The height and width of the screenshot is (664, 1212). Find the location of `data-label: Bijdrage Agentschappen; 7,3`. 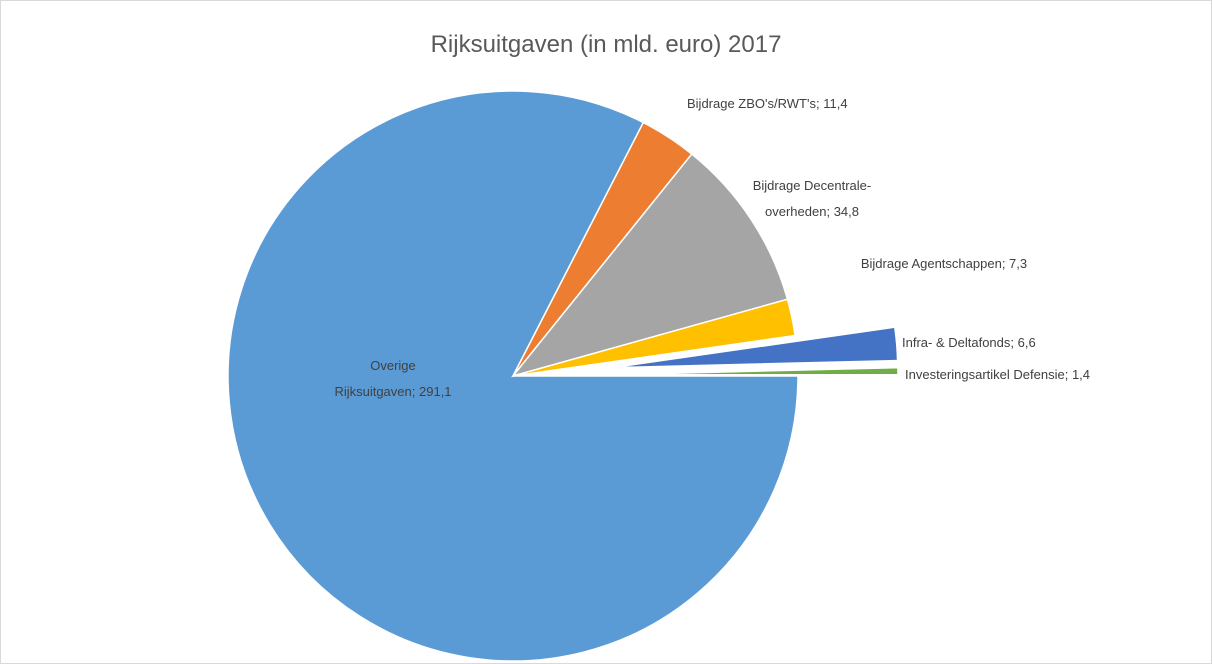

data-label: Bijdrage Agentschappen; 7,3 is located at coordinates (944, 264).